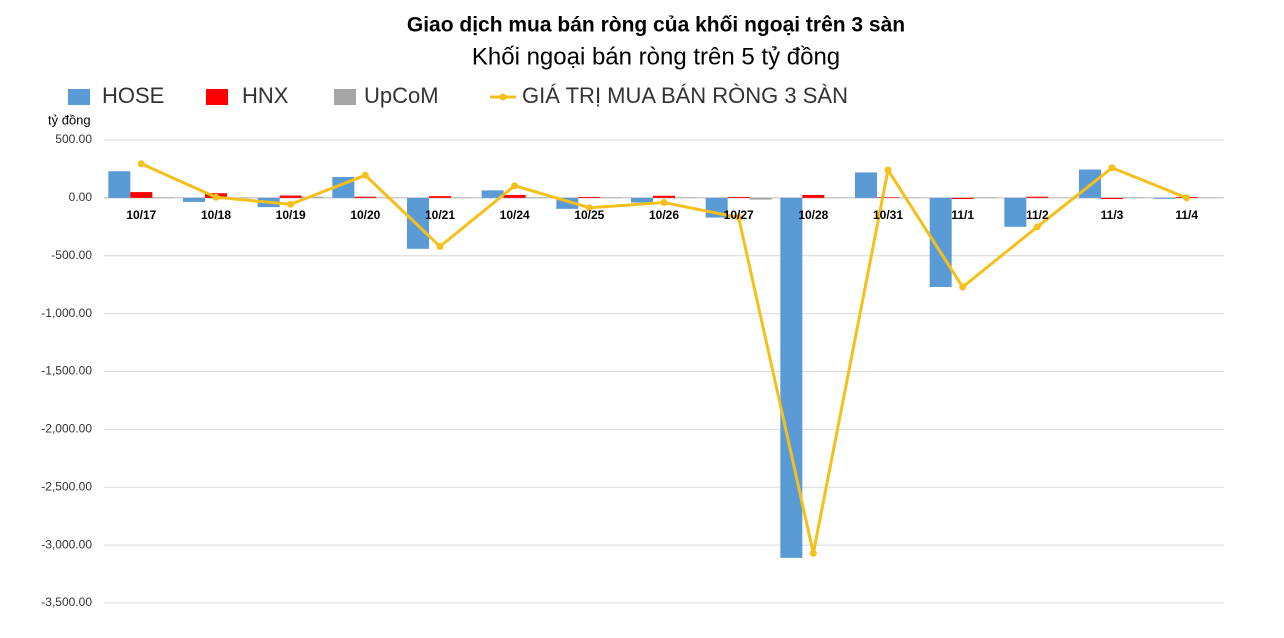 The width and height of the screenshot is (1284, 638). I want to click on x-tick-label: 10/21, so click(440, 215).